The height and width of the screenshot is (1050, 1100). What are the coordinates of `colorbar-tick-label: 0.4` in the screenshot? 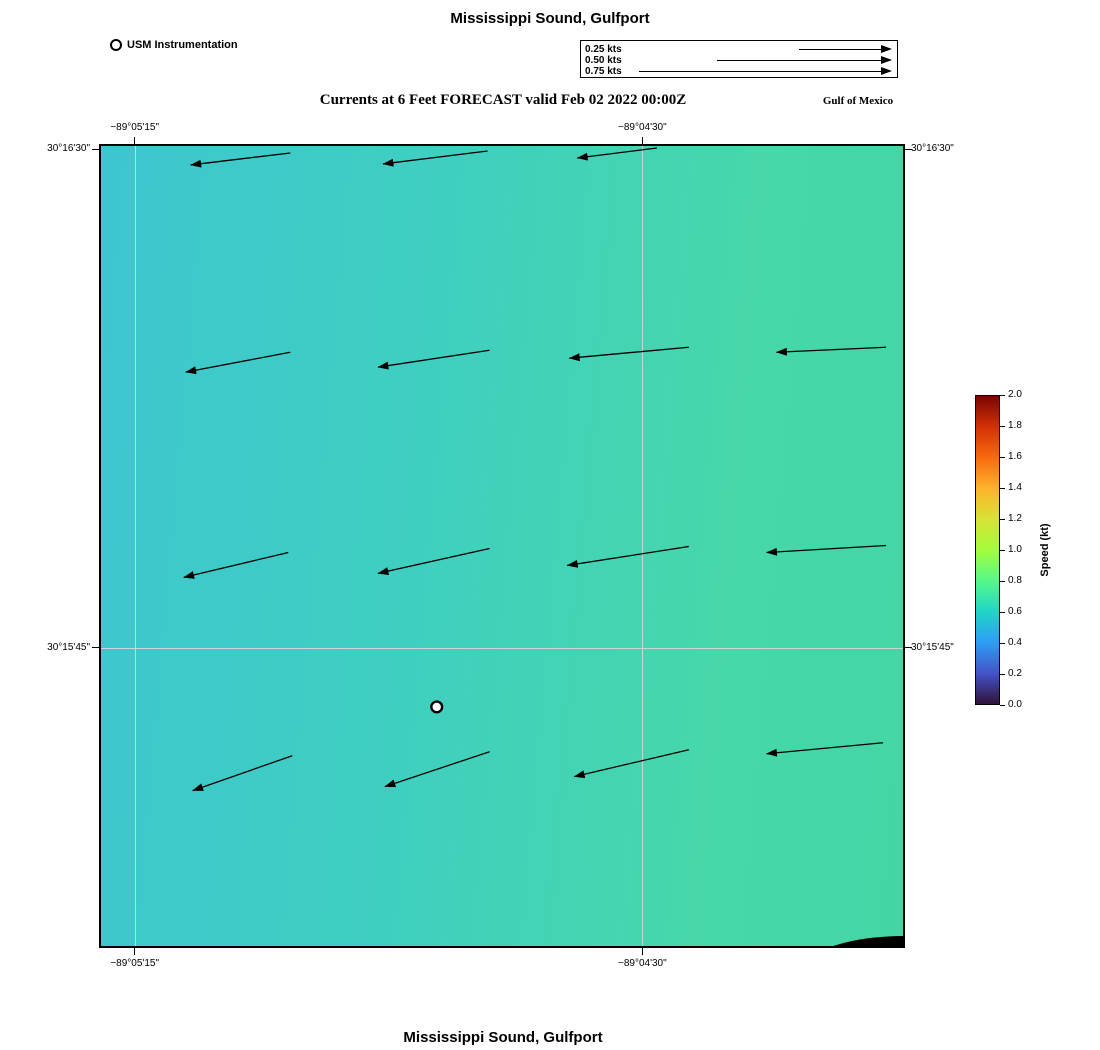 It's located at (1015, 642).